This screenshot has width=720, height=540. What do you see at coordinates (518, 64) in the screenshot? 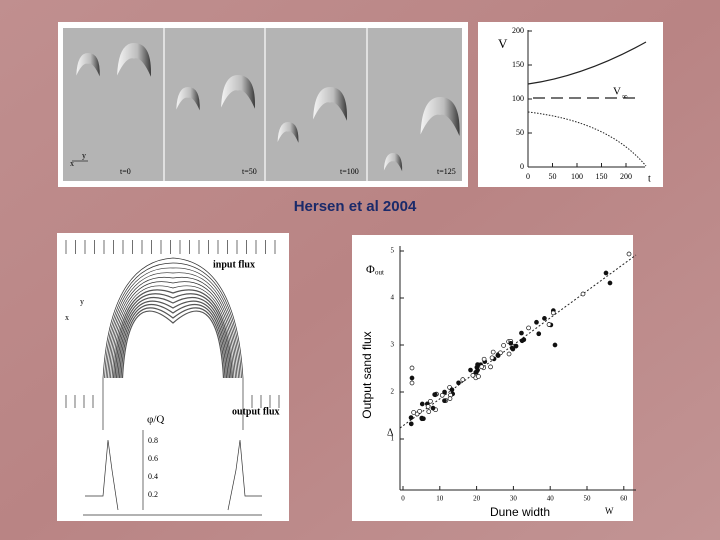
I see `y-tick-label: 150` at bounding box center [518, 64].